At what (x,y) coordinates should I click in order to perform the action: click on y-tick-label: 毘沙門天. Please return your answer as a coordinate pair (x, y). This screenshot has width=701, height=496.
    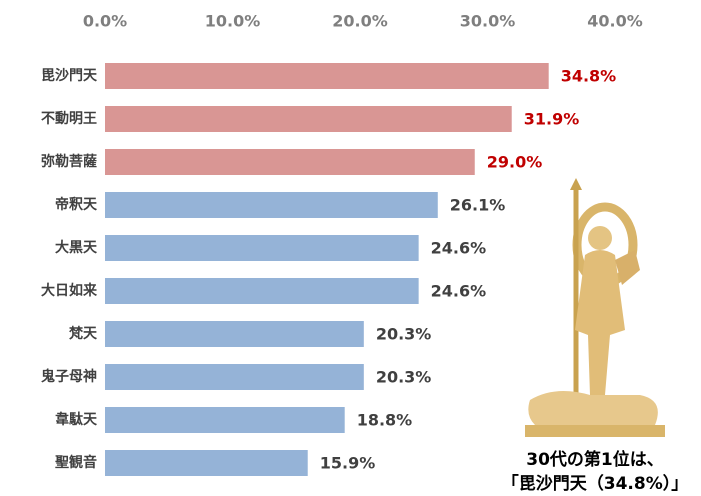
    Looking at the image, I should click on (69, 76).